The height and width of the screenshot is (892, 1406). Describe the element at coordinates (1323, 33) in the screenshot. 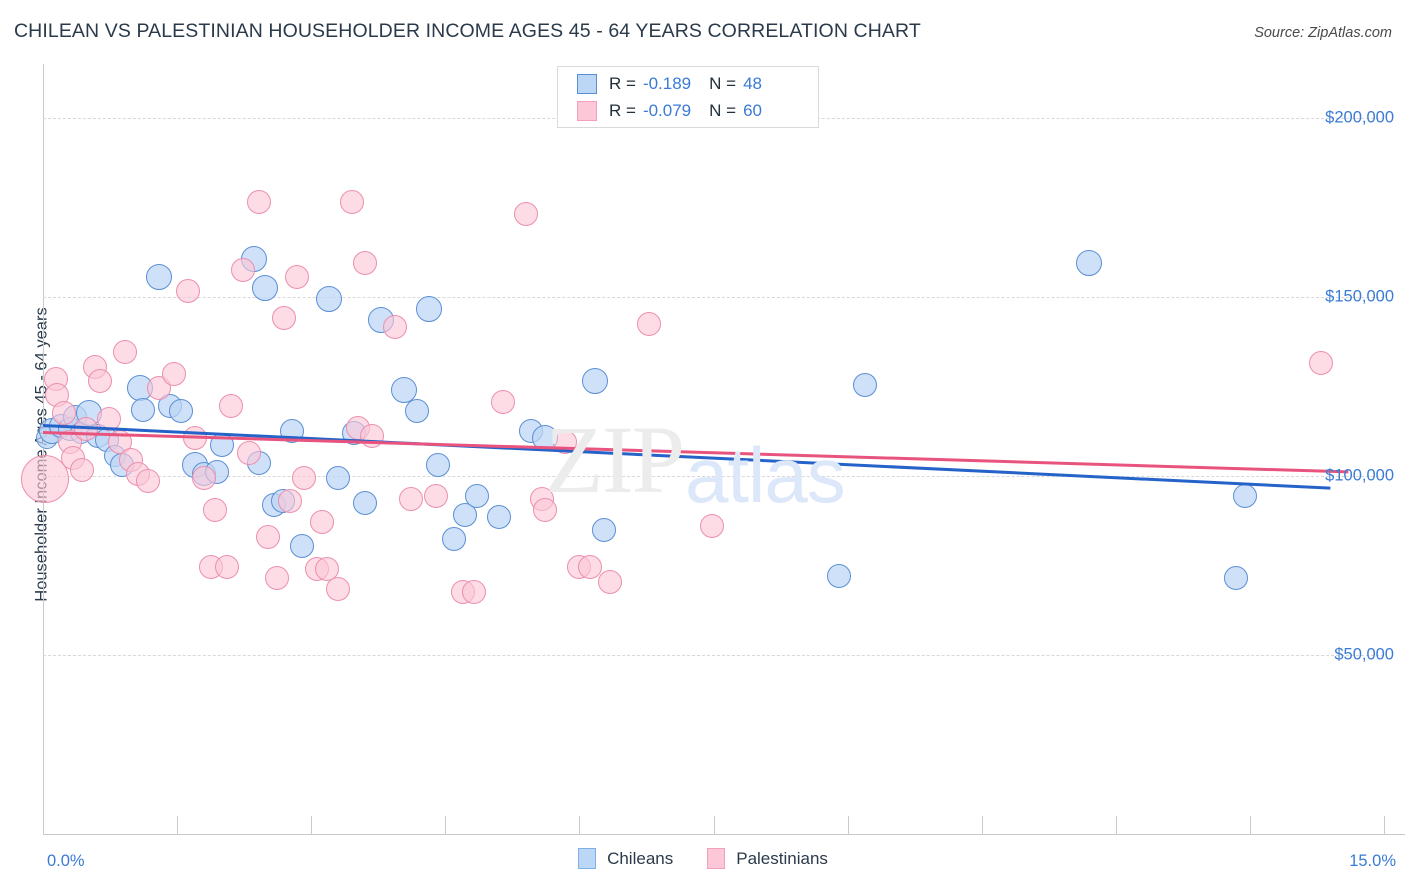

I see `source-label: Source: ZipAtlas.com` at that location.